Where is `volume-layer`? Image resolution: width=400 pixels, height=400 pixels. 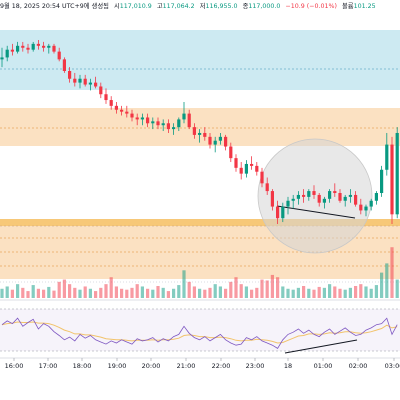 volume-layer is located at coordinates (199, 272).